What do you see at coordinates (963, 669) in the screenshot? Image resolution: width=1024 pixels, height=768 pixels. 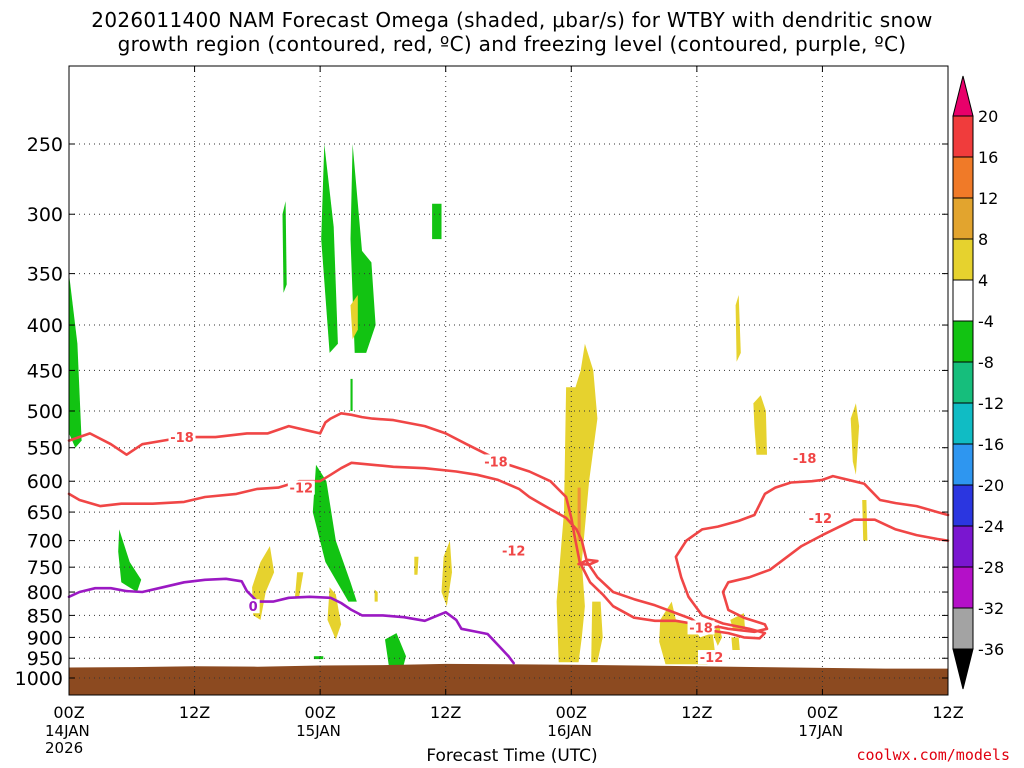 I see `colorbar-bottom-arrow` at bounding box center [963, 669].